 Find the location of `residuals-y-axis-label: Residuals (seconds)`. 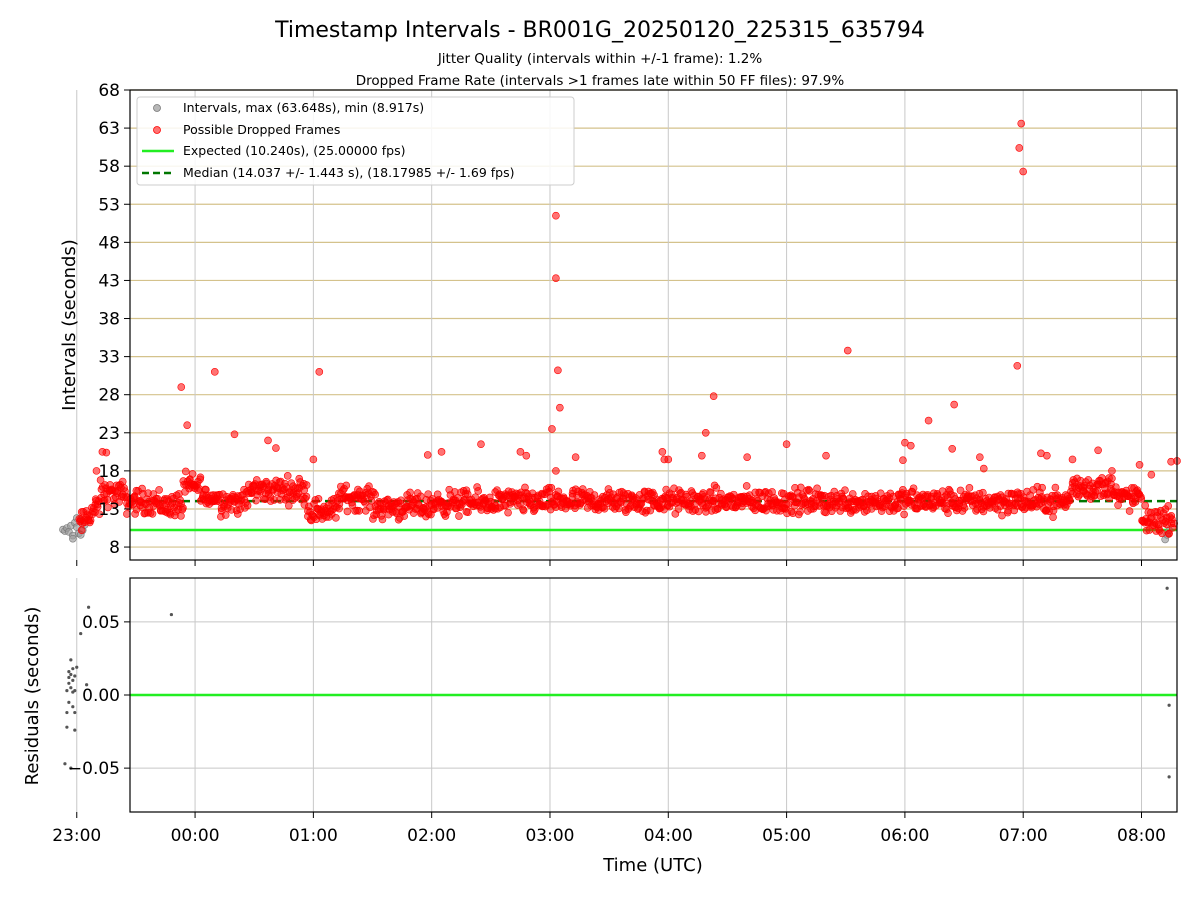

residuals-y-axis-label: Residuals (seconds) is located at coordinates (32, 696).